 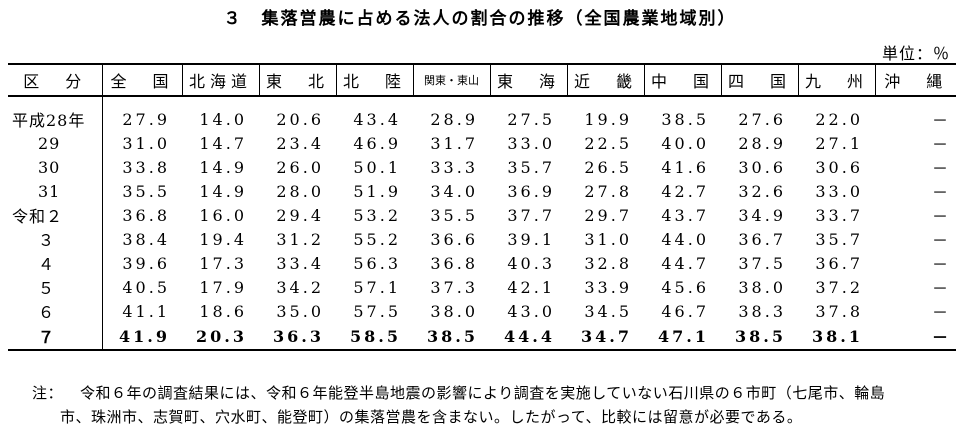 What do you see at coordinates (685, 167) in the screenshot?
I see `table-cell: 41.6` at bounding box center [685, 167].